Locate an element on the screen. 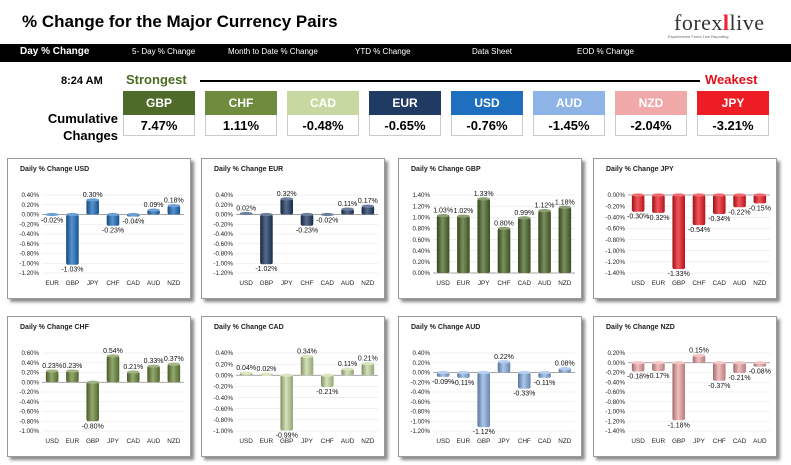  data-label: -1.02% is located at coordinates (266, 269).